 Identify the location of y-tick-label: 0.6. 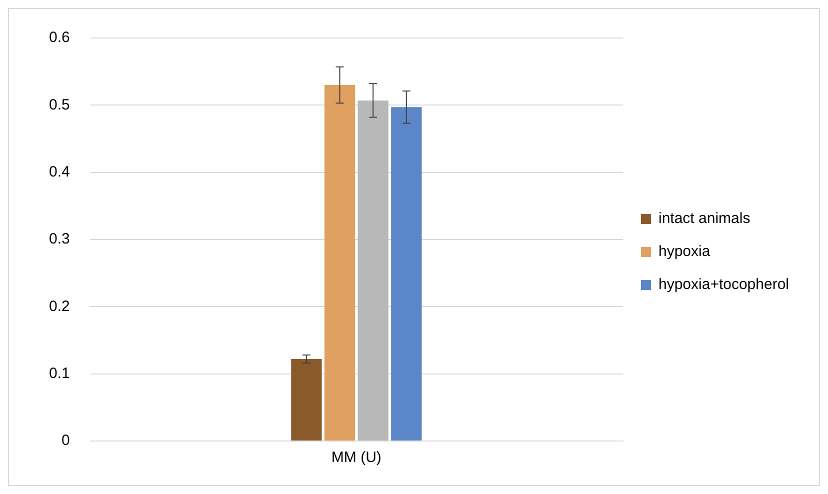
(59, 37).